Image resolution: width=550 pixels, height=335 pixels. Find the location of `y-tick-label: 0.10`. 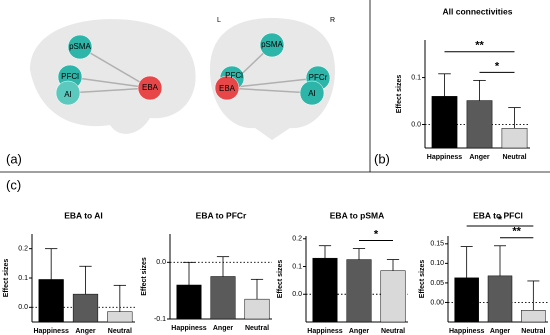

y-tick-label: 0.10 is located at coordinates (437, 263).